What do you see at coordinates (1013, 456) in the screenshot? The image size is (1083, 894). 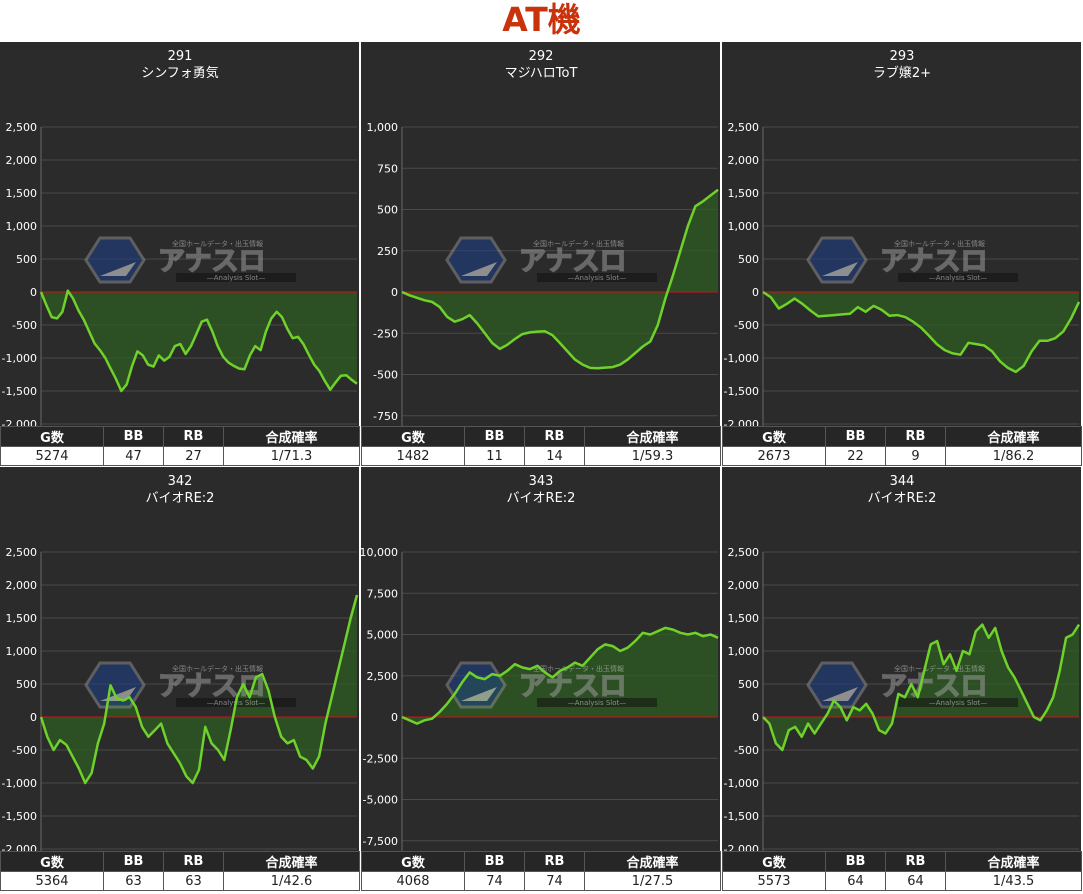 I see `stats-value-cell: 1/86.2` at bounding box center [1013, 456].